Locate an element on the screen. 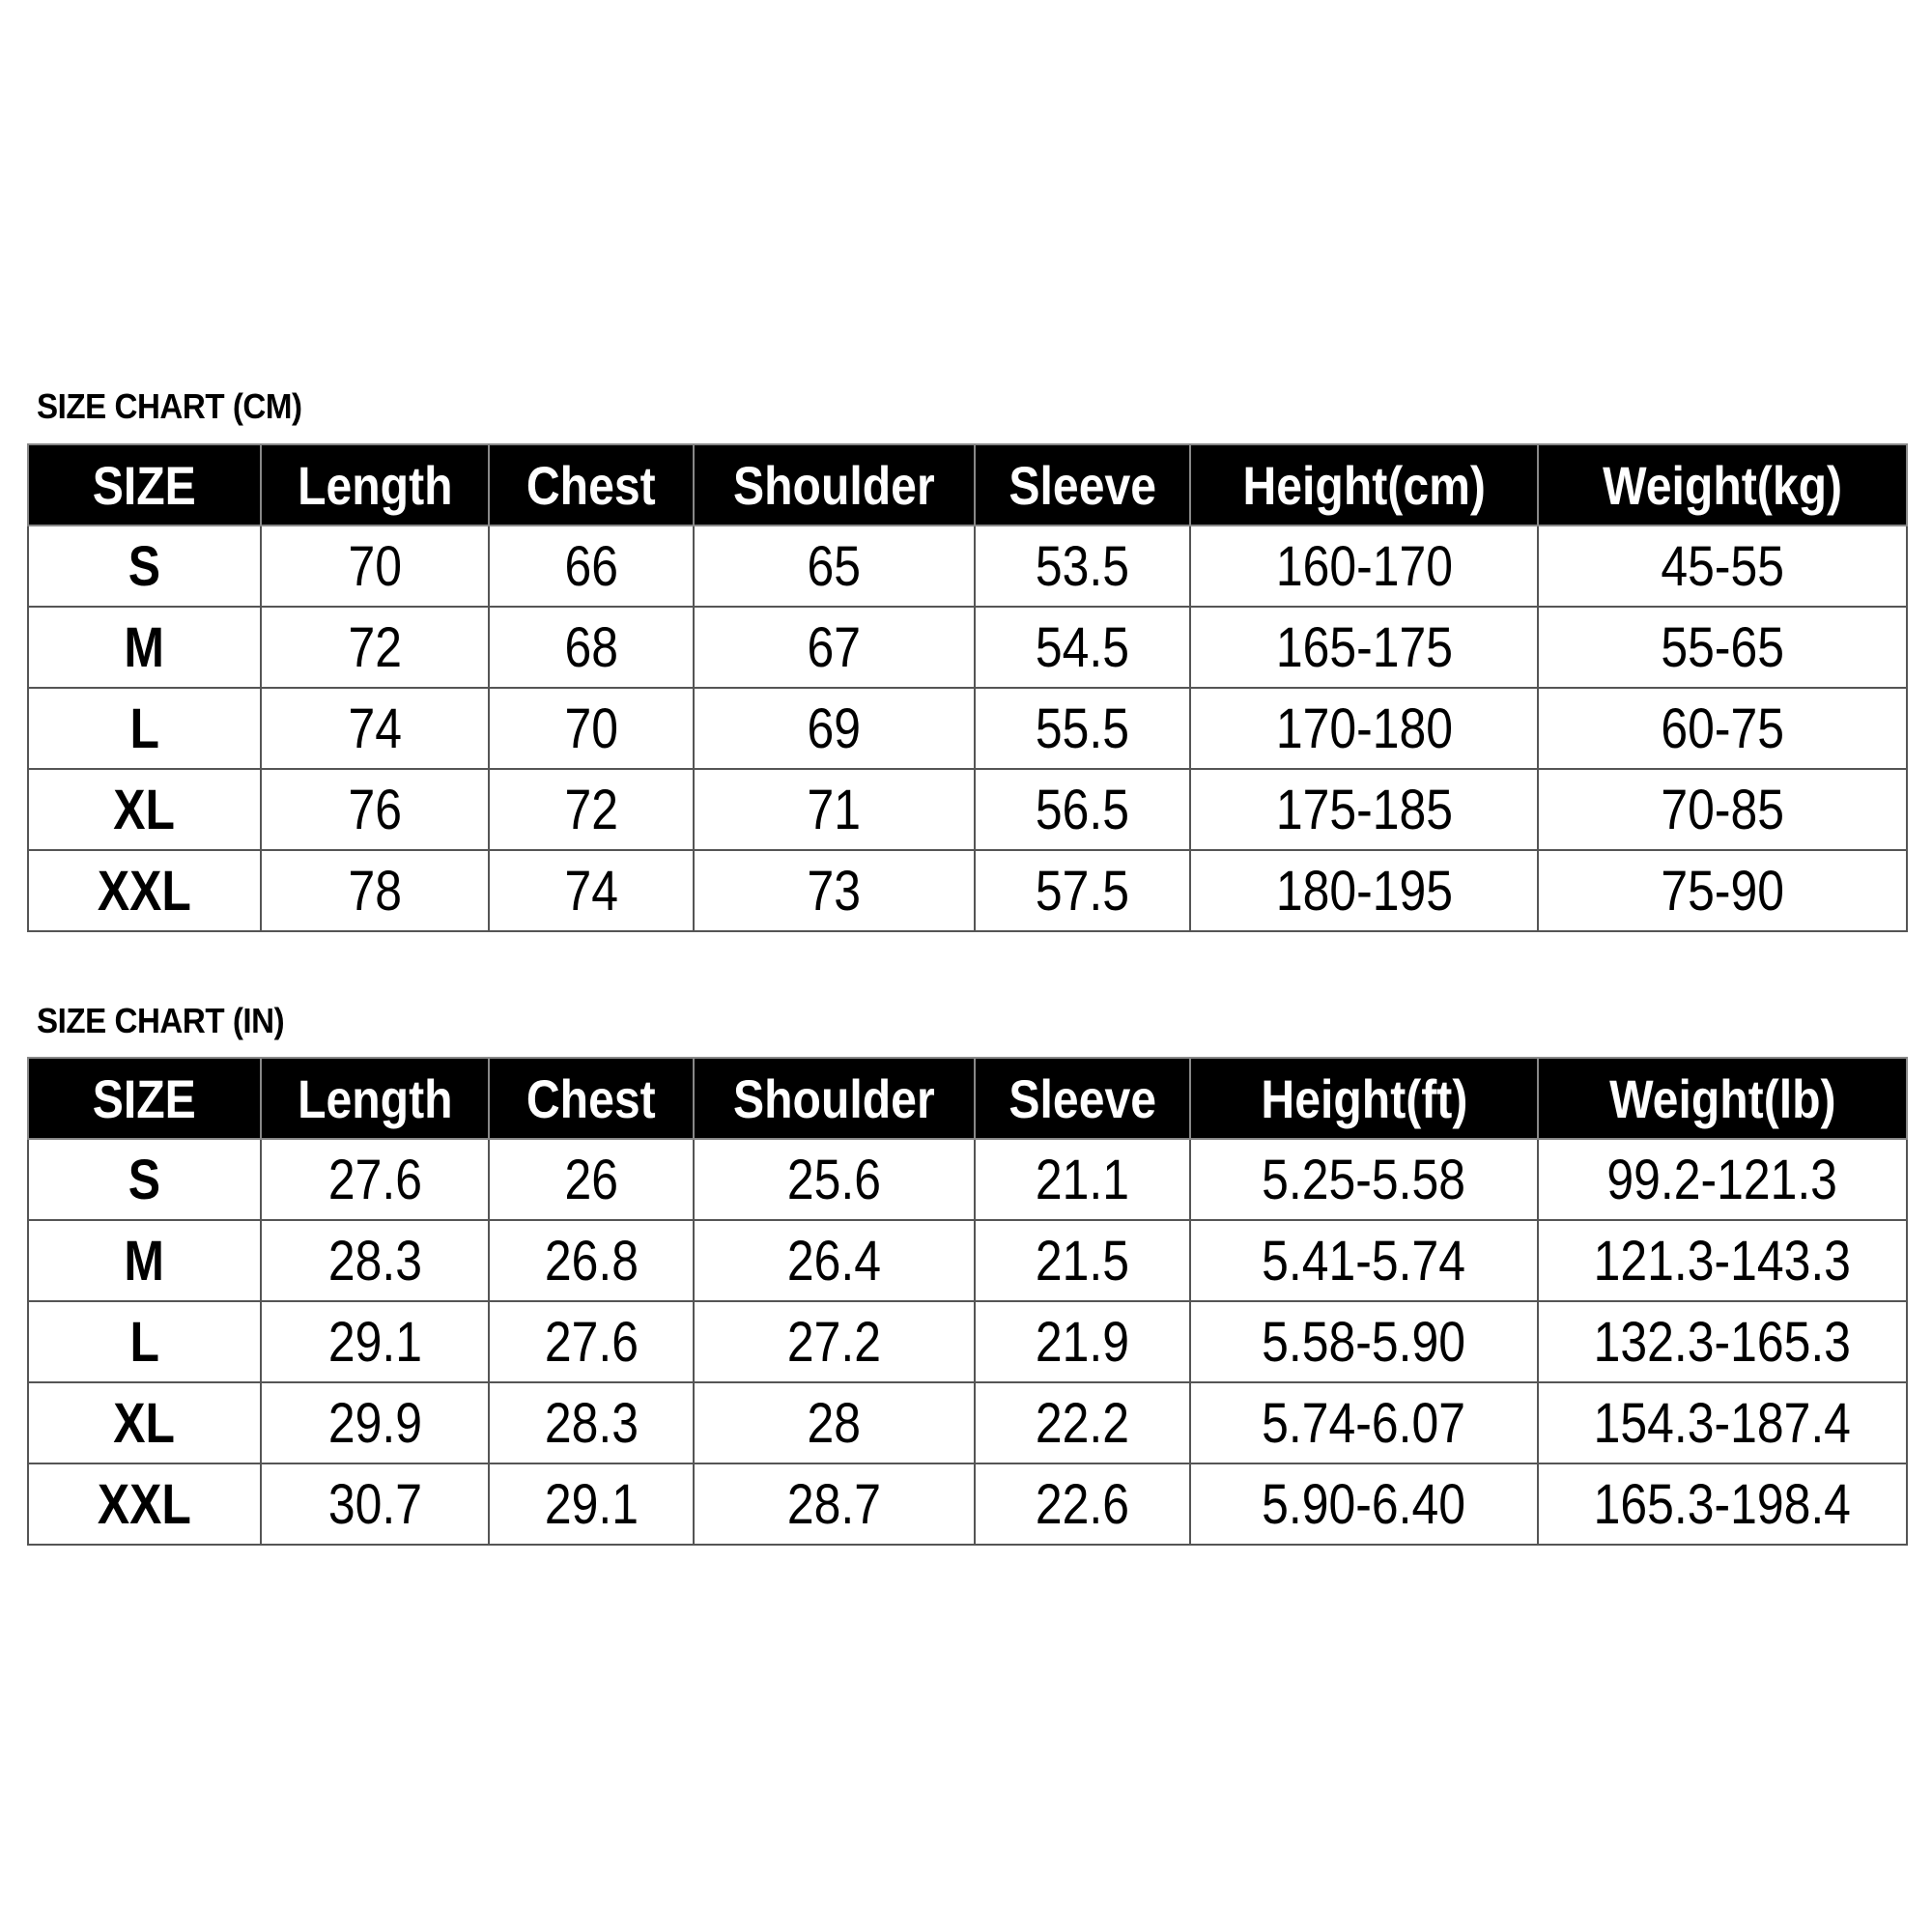 The height and width of the screenshot is (1932, 1932). value-cell: 22.6 is located at coordinates (1082, 1504).